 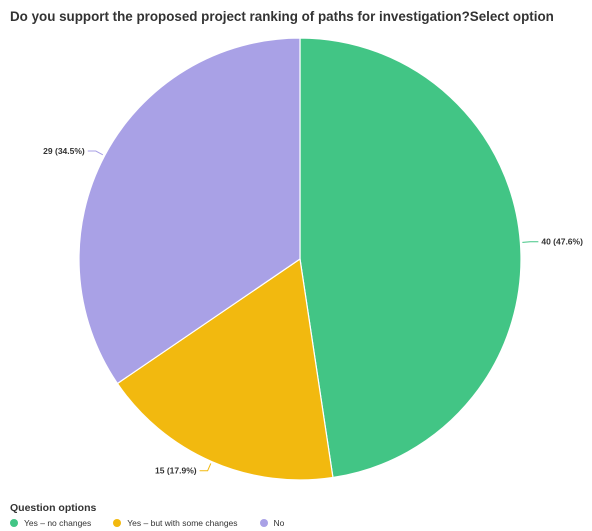 I want to click on legend-item-no: No, so click(x=272, y=523).